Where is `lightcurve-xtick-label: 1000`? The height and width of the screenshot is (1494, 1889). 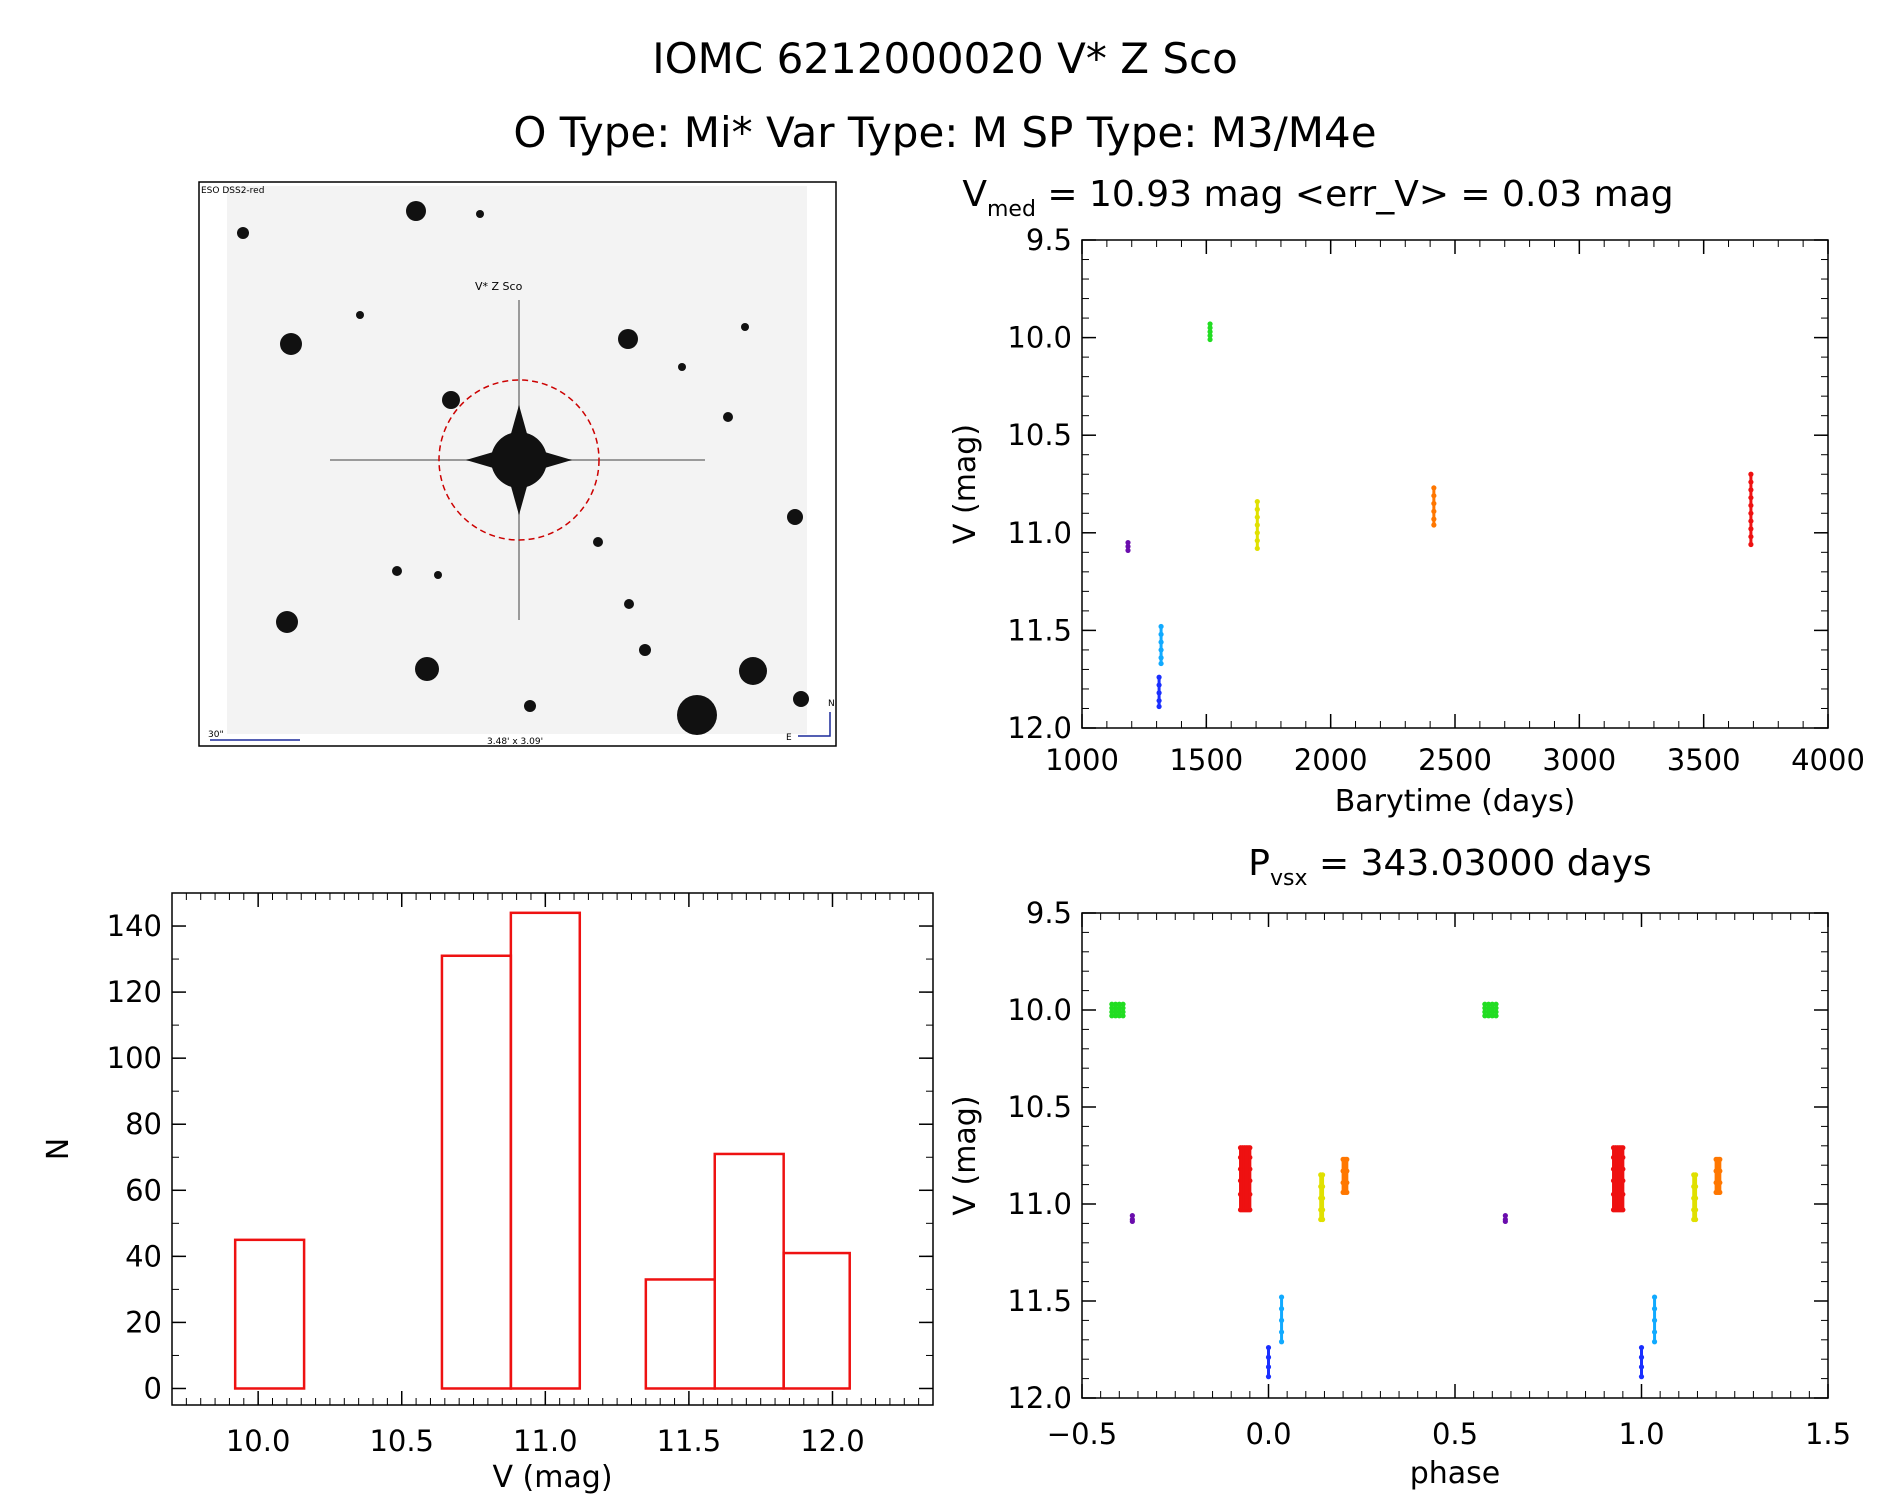 lightcurve-xtick-label: 1000 is located at coordinates (1082, 760).